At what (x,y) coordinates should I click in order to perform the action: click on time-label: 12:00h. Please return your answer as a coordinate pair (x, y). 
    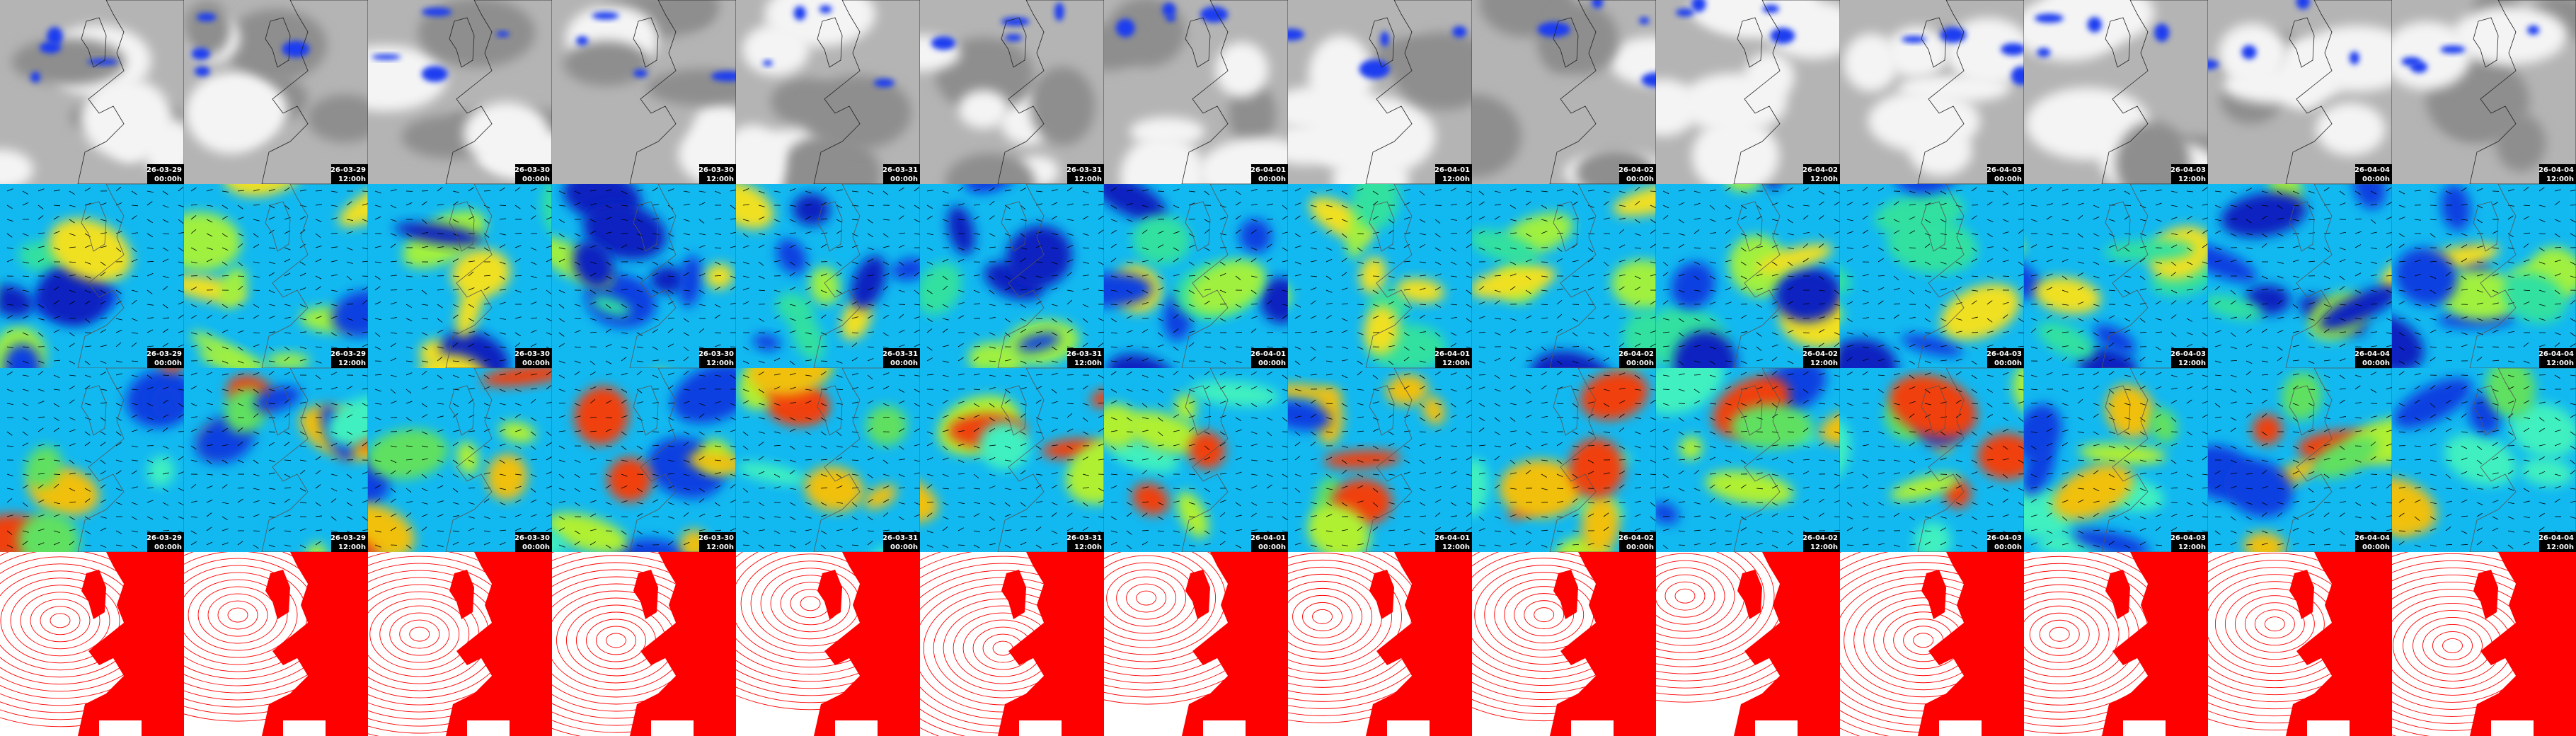
    Looking at the image, I should click on (720, 364).